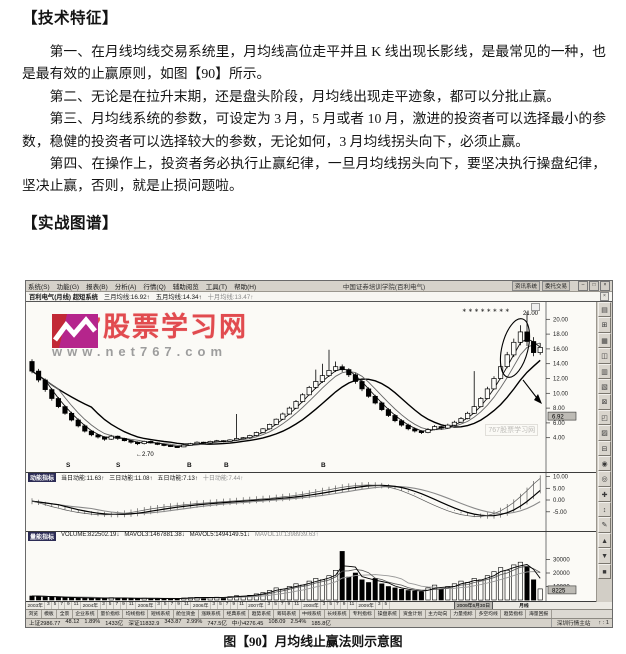 The width and height of the screenshot is (626, 654). Describe the element at coordinates (42, 477) in the screenshot. I see `momentum-header-segment: 动能指标` at that location.